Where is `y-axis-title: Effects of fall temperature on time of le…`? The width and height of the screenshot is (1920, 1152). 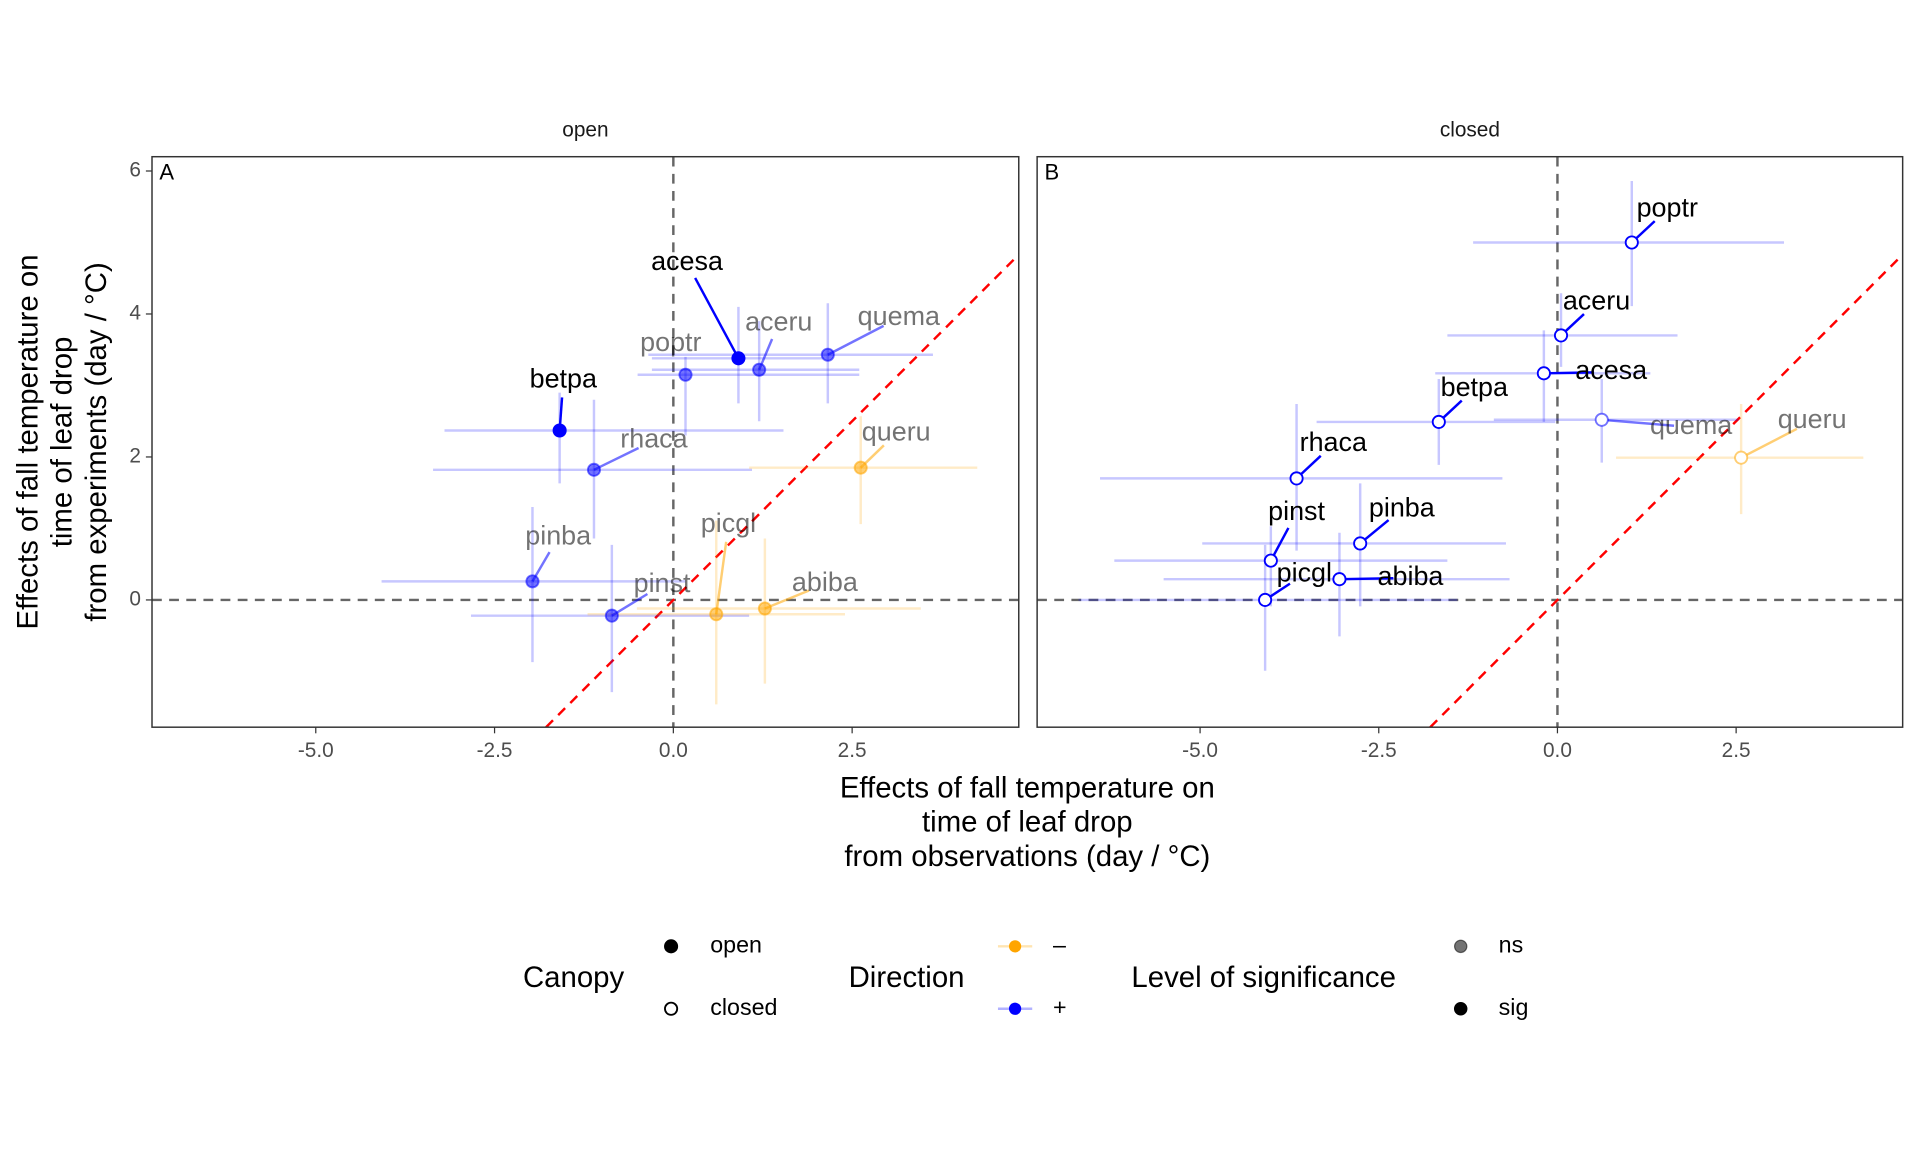
y-axis-title: Effects of fall temperature on time of le… is located at coordinates (62, 441).